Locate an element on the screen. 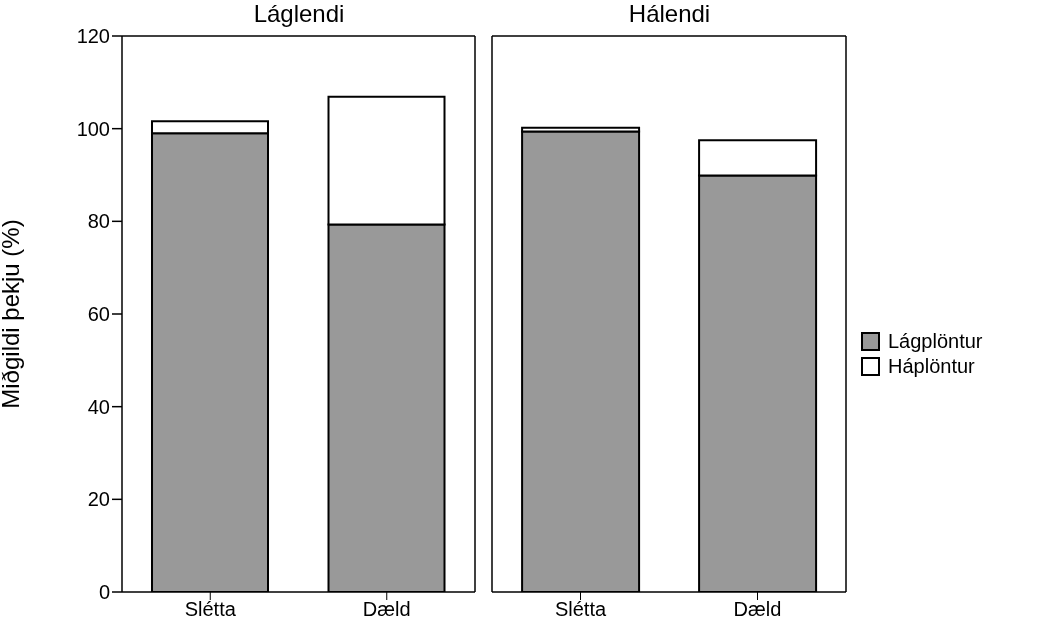 Image resolution: width=1047 pixels, height=641 pixels. y-tick-label: 60 is located at coordinates (98, 314).